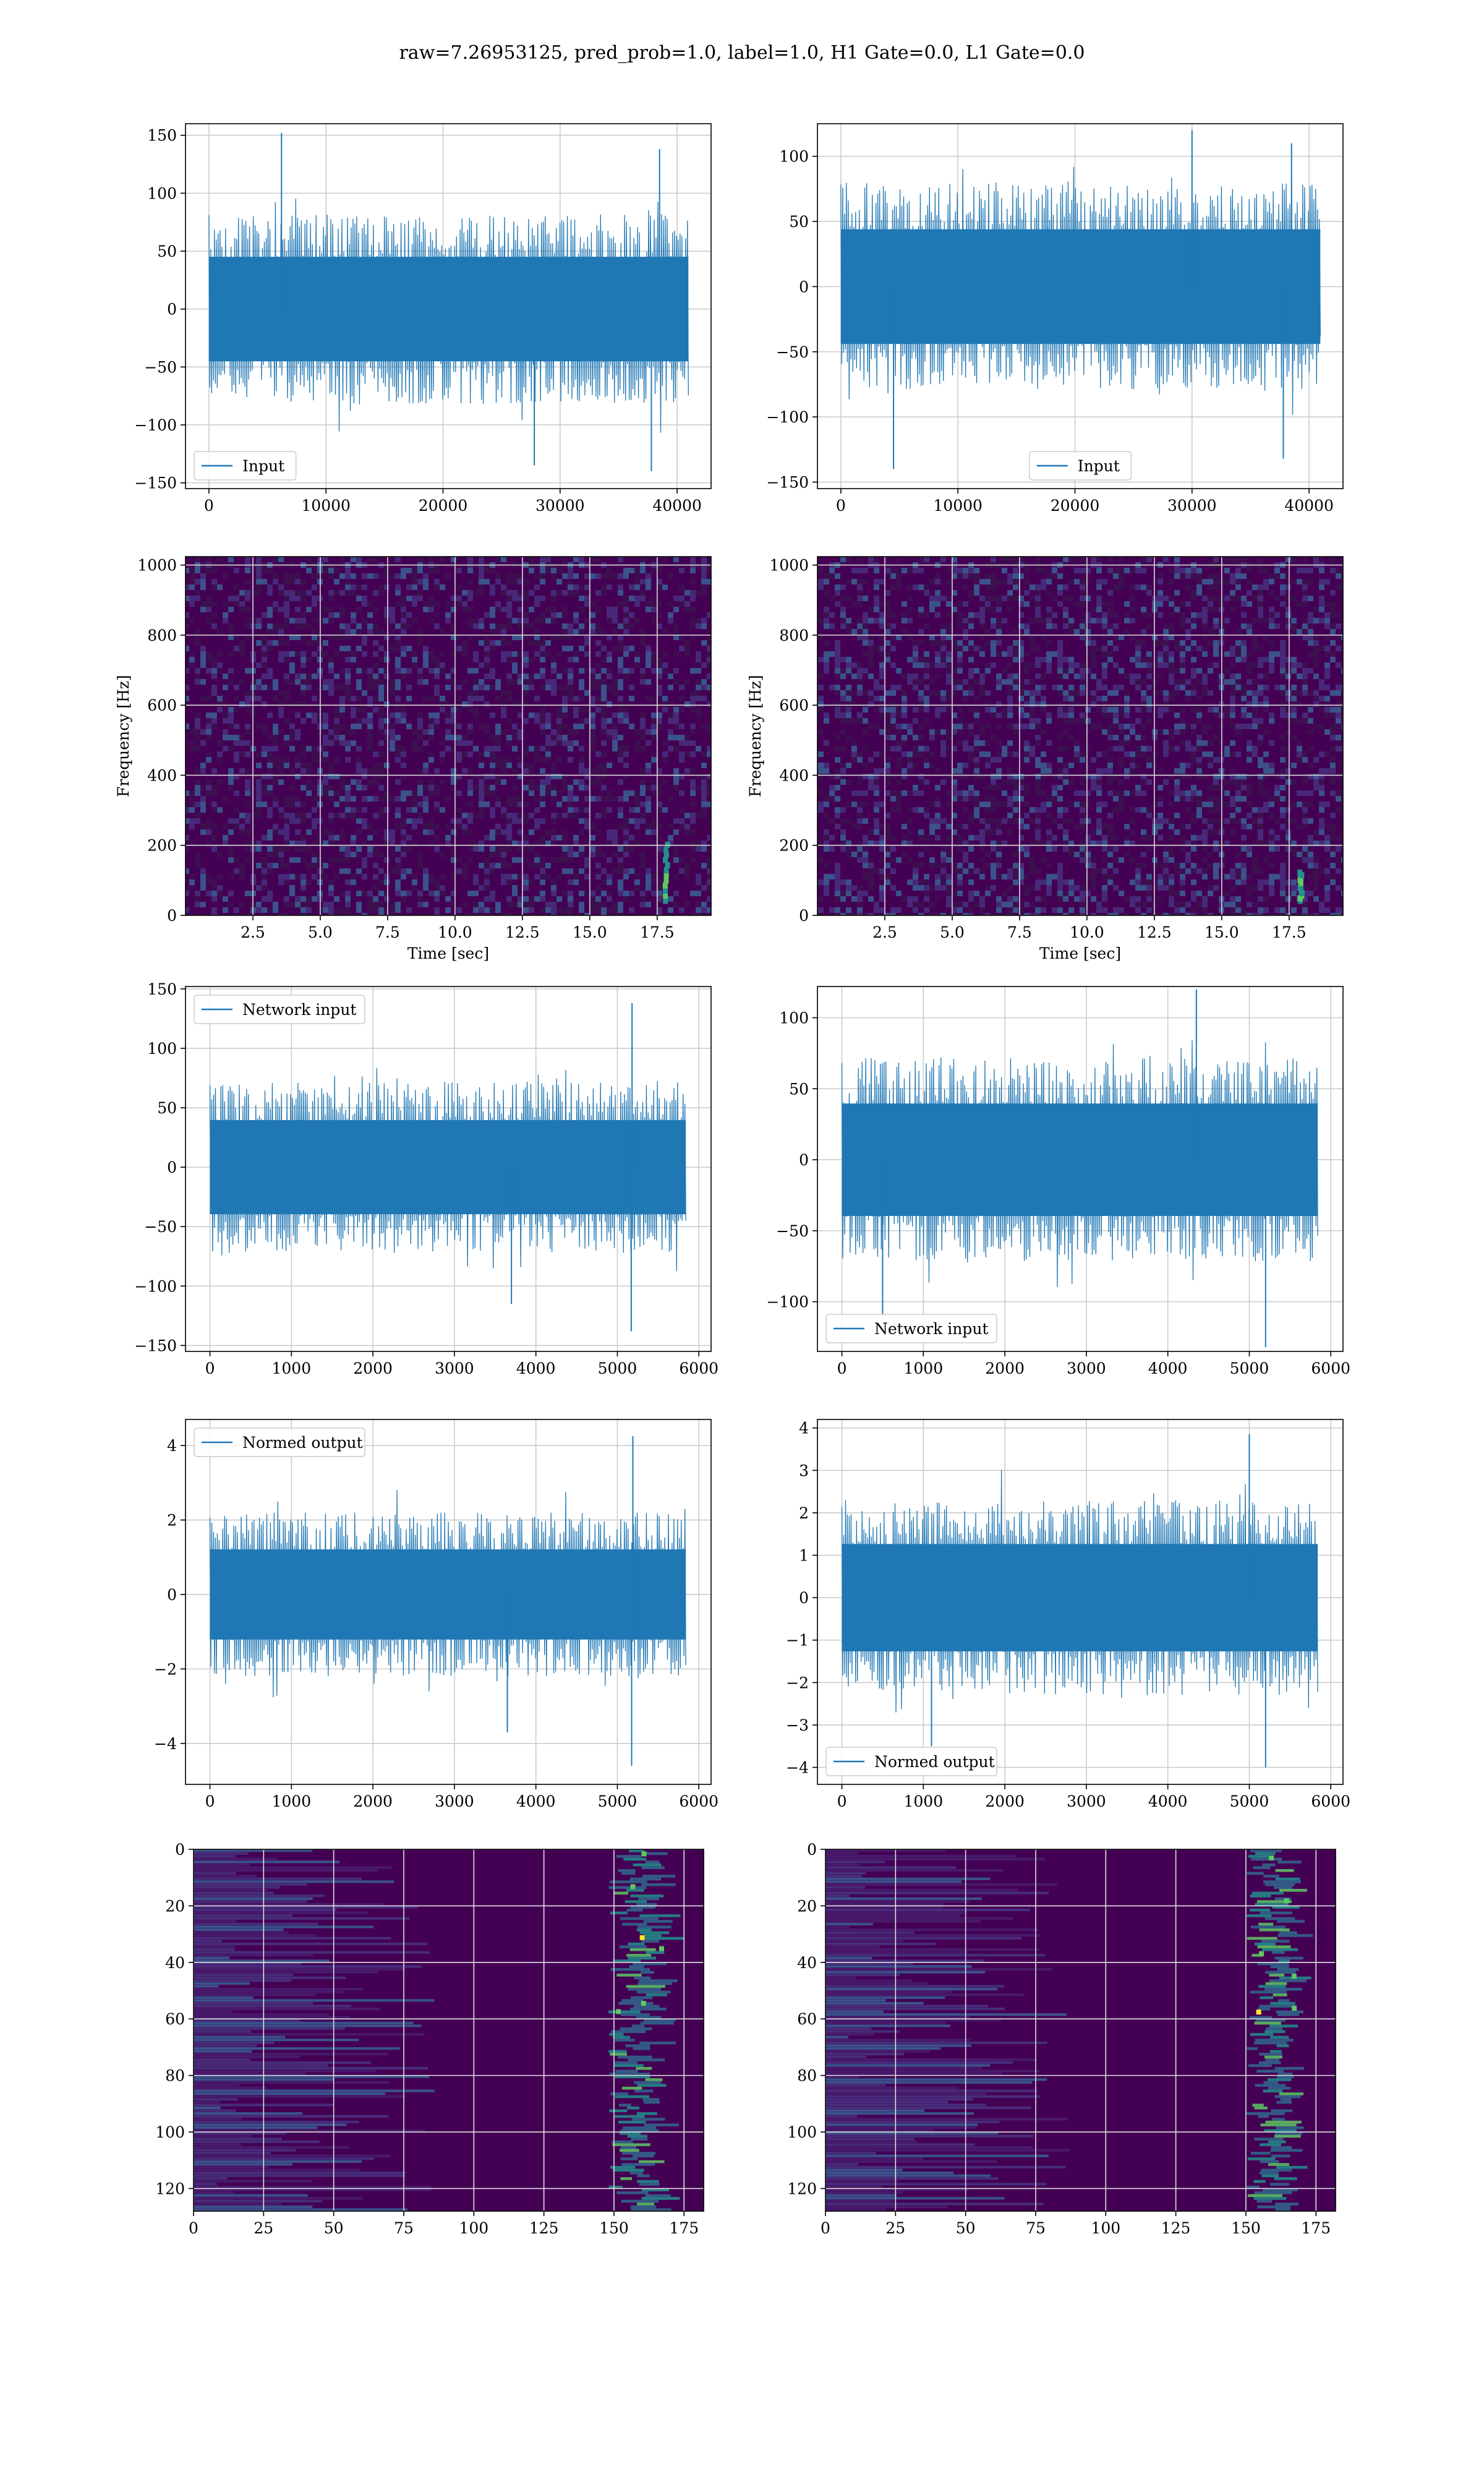 The width and height of the screenshot is (1484, 2474). I want to click on x-tick-label: 100, so click(473, 2228).